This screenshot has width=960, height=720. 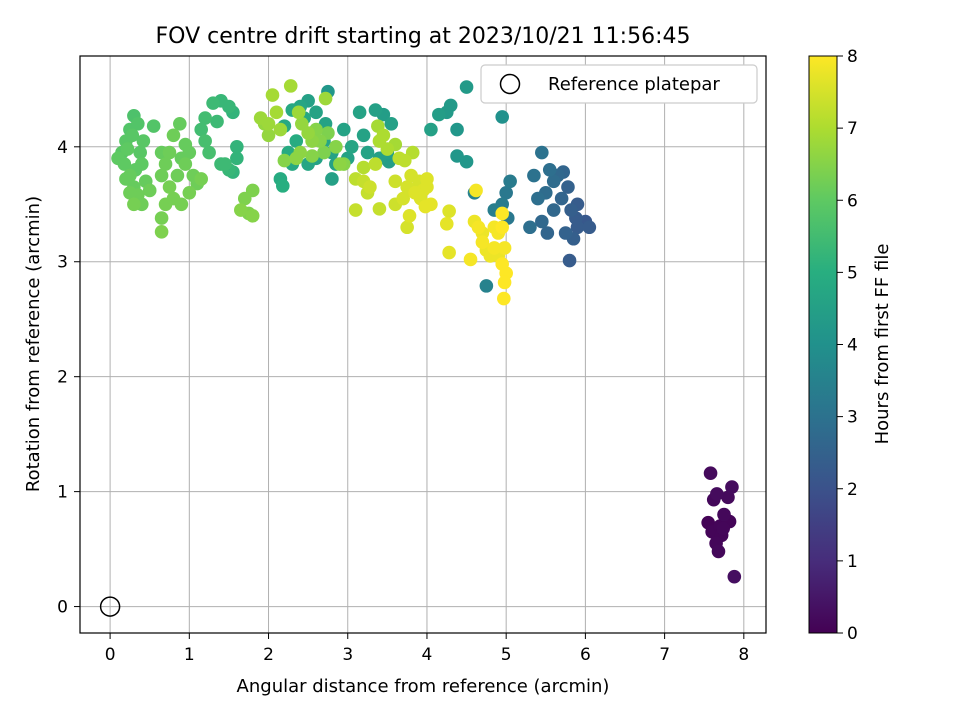 What do you see at coordinates (634, 84) in the screenshot?
I see `legend-entry-reference: Reference platepar` at bounding box center [634, 84].